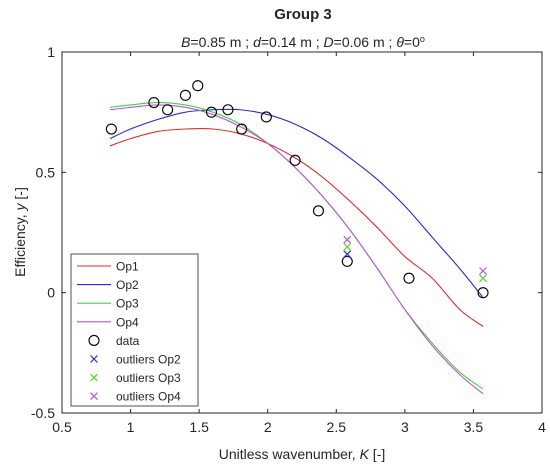  Describe the element at coordinates (128, 341) in the screenshot. I see `legend-label: data` at that location.